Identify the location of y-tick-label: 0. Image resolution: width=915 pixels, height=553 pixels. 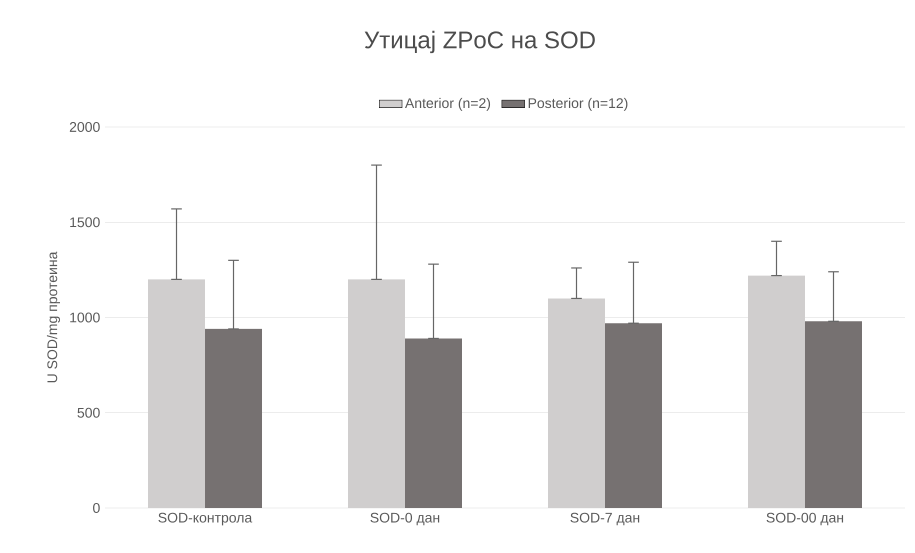
(96, 508).